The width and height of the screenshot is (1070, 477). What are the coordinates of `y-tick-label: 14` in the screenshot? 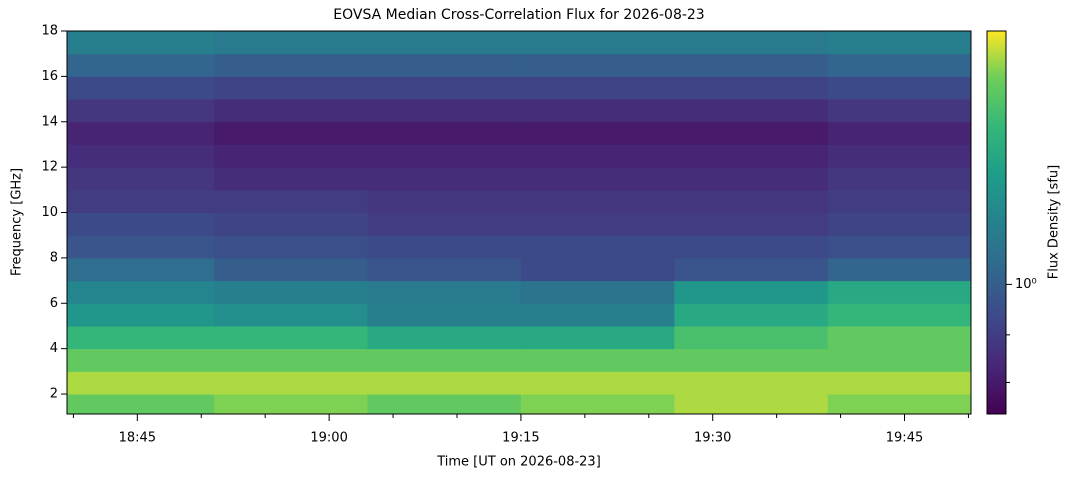 It's located at (49, 121).